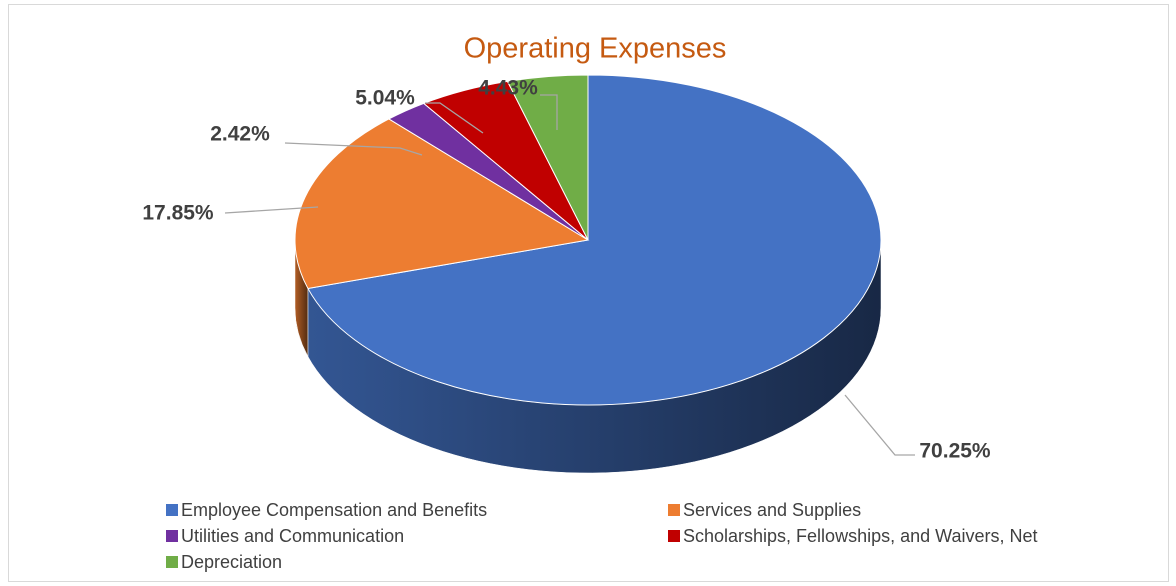 This screenshot has width=1176, height=586. What do you see at coordinates (955, 451) in the screenshot?
I see `data-label: 70.25%` at bounding box center [955, 451].